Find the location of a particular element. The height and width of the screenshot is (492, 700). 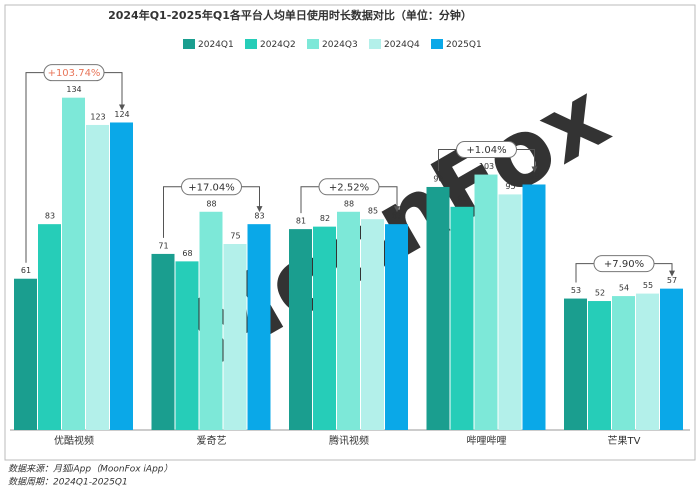

x-tick-label: 哔哩哔哩 is located at coordinates (487, 440).